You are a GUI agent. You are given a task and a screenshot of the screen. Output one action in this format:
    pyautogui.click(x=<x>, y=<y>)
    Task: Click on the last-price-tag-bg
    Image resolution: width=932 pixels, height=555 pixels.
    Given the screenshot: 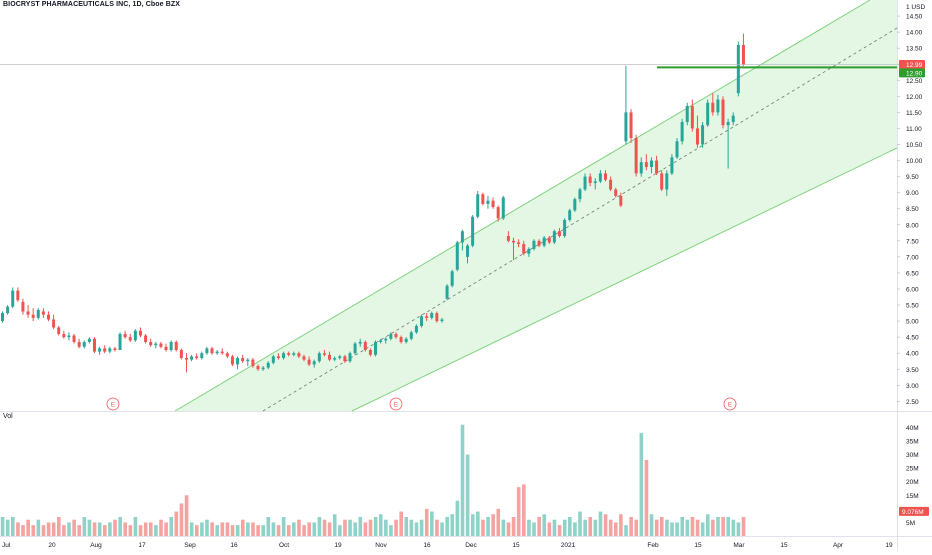 What is the action you would take?
    pyautogui.click(x=912, y=65)
    